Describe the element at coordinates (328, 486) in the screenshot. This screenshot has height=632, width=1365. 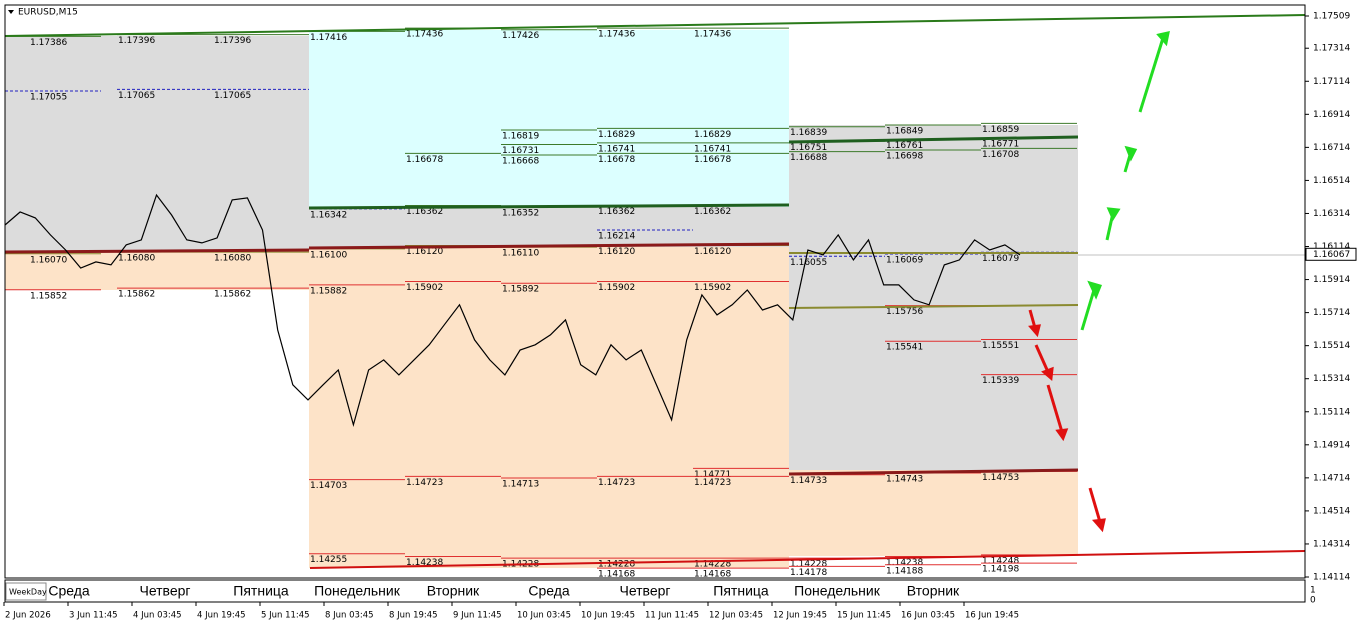
I see `level-label: 1.14703` at that location.